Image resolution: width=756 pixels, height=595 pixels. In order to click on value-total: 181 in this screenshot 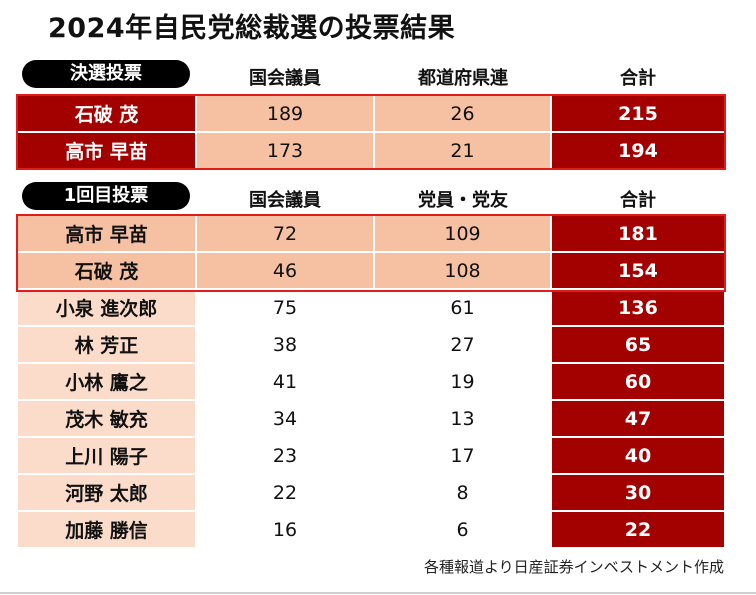, I will do `click(638, 233)`.